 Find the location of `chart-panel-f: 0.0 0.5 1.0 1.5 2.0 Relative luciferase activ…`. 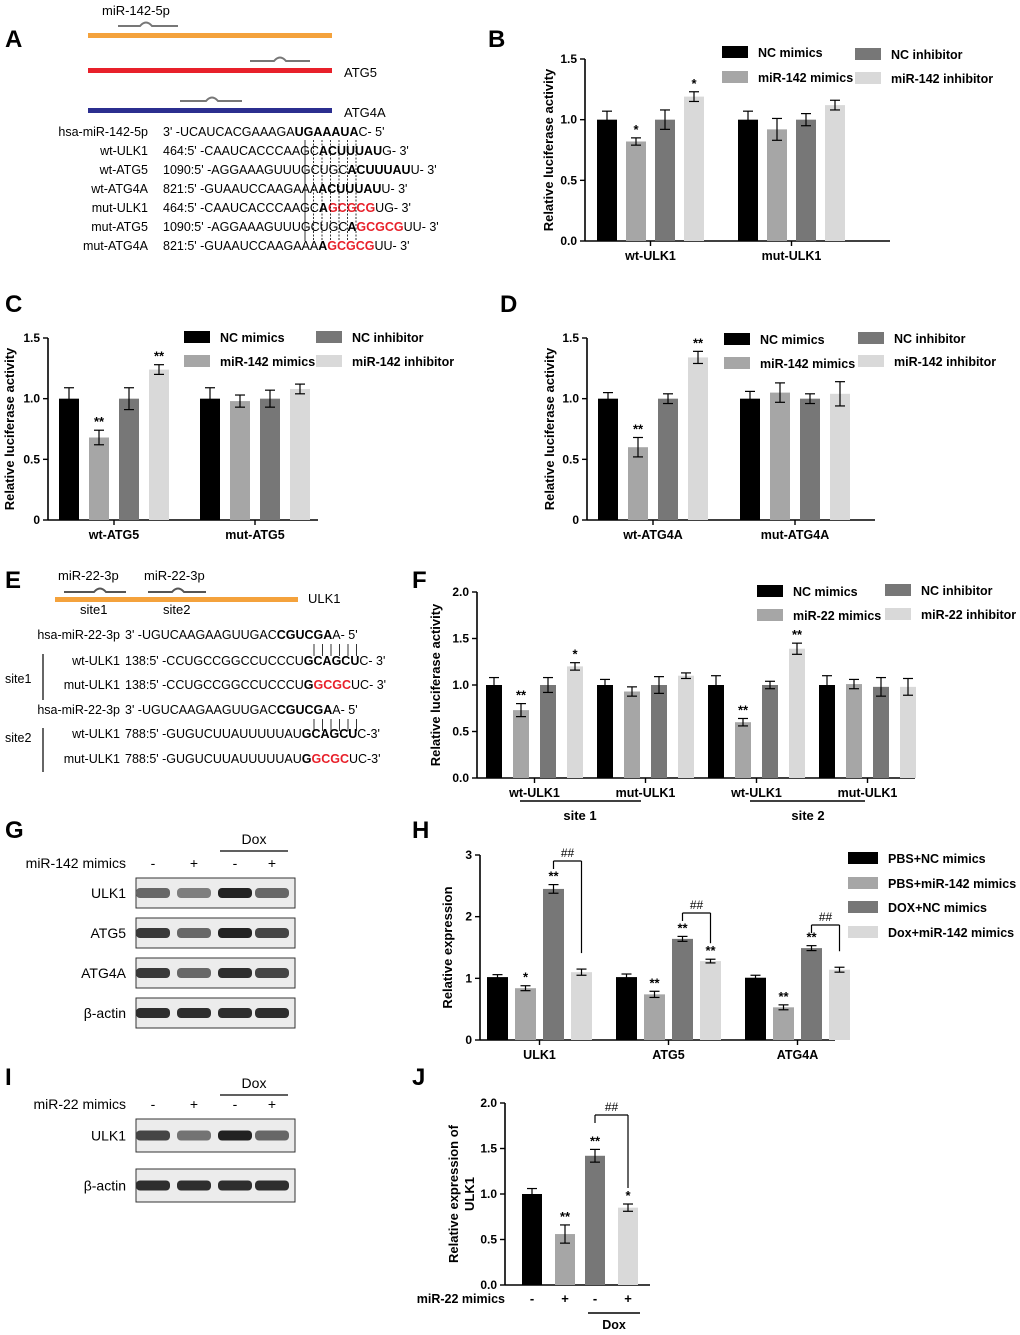

chart-panel-f: 0.0 0.5 1.0 1.5 2.0 Relative luciferase activ… is located at coordinates (722, 703).